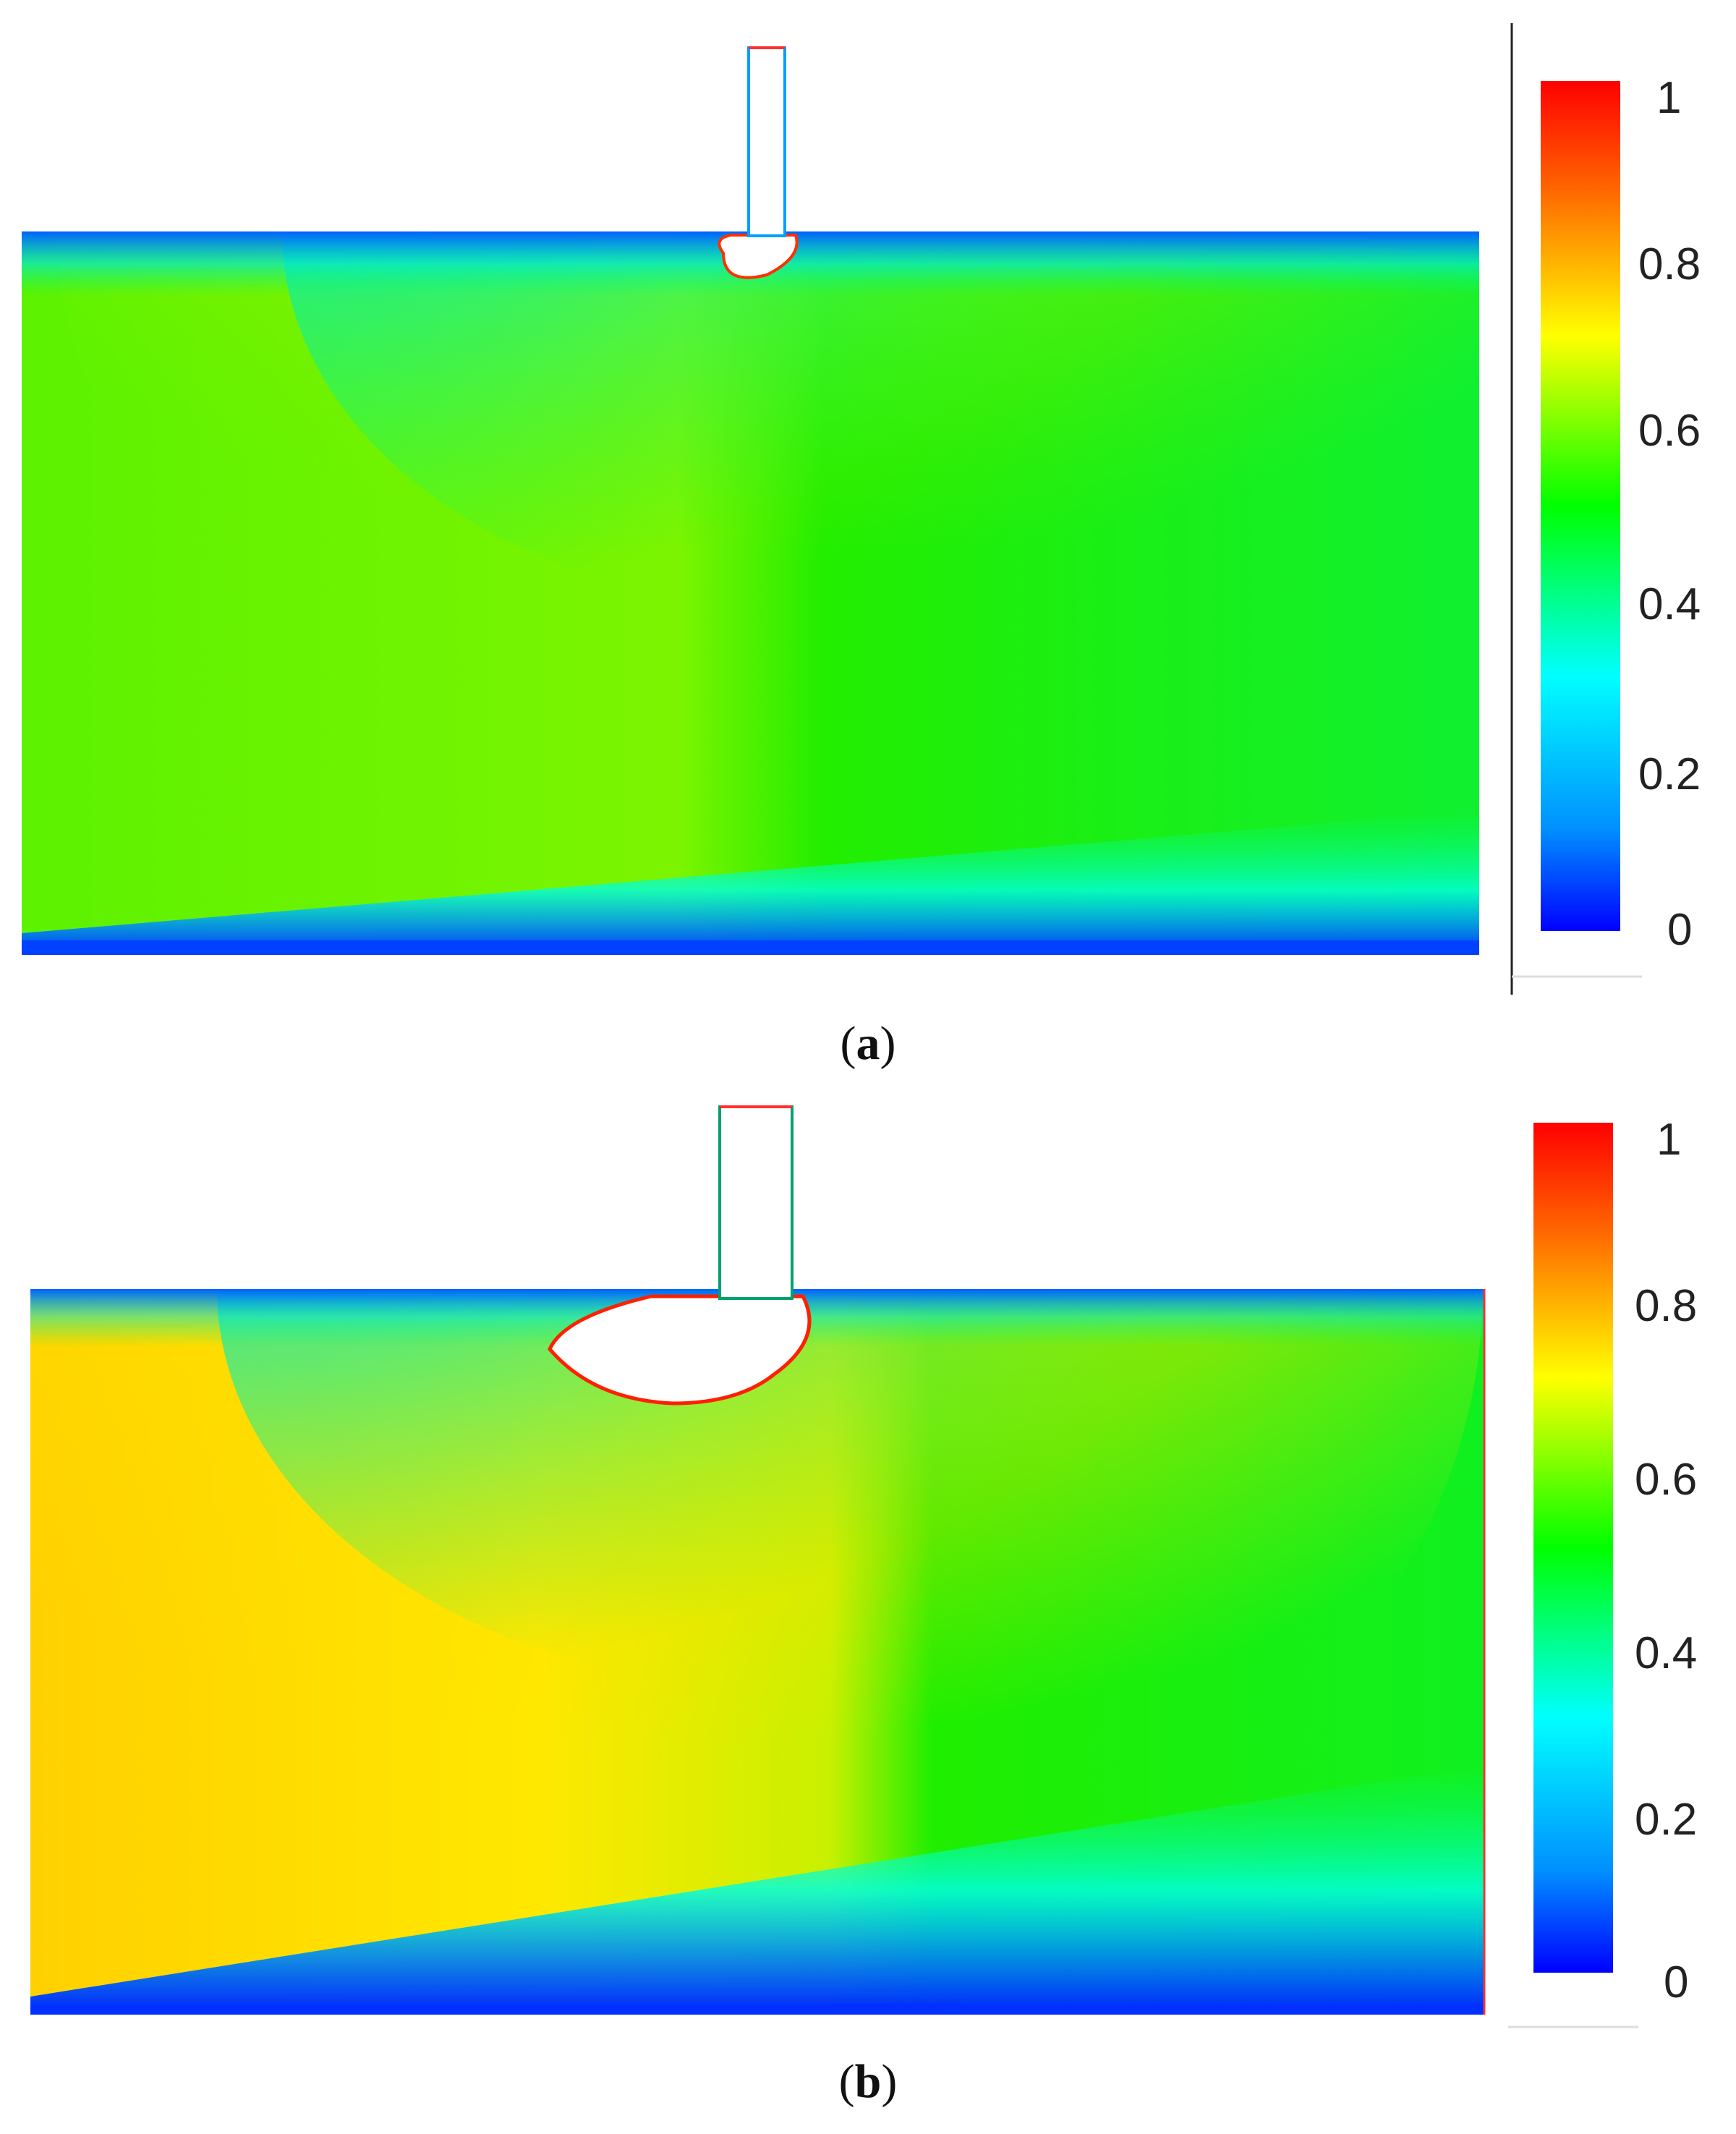 The image size is (1736, 2134). What do you see at coordinates (1669, 431) in the screenshot?
I see `colorbar-a-tick-0.6: 0.6` at bounding box center [1669, 431].